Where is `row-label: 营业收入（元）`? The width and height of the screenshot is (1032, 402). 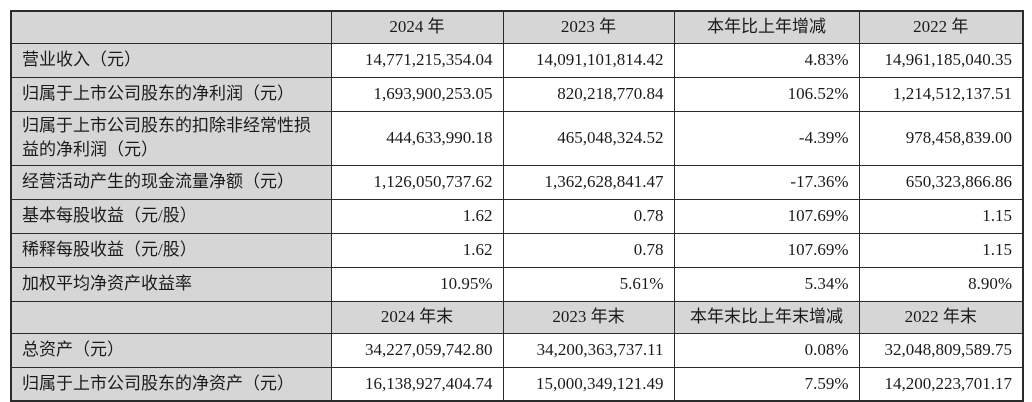
row-label: 营业收入（元） is located at coordinates (171, 60).